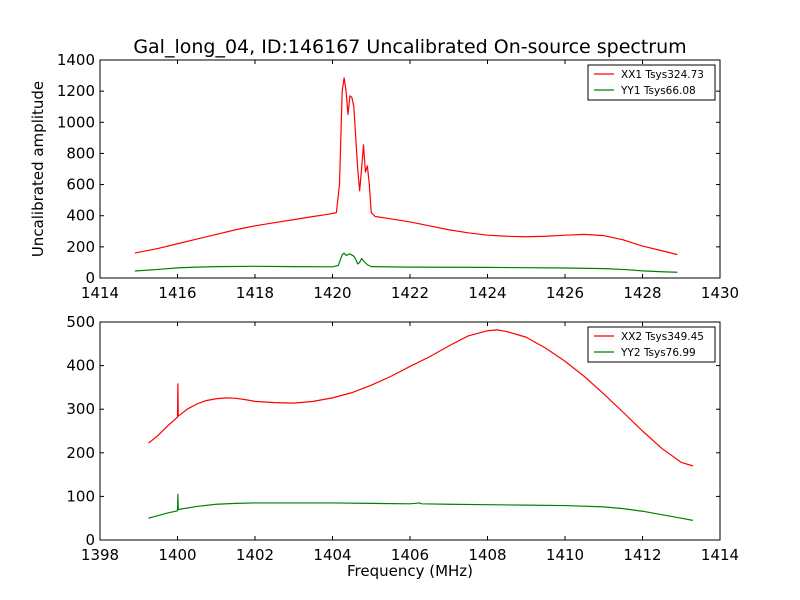 The width and height of the screenshot is (800, 600). I want to click on top-y-tick-label: 0, so click(90, 278).